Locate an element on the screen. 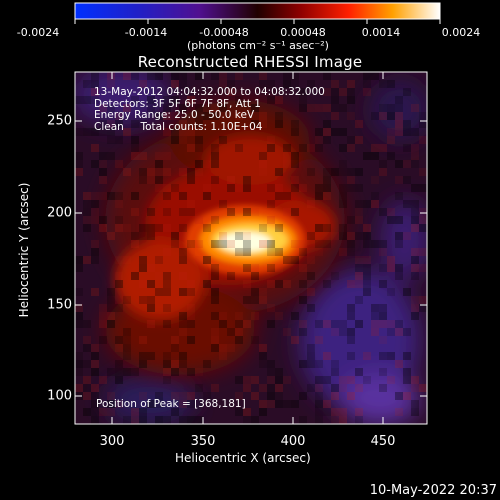  y-axis-label: Heliocentric Y (arcsec) is located at coordinates (24, 250).